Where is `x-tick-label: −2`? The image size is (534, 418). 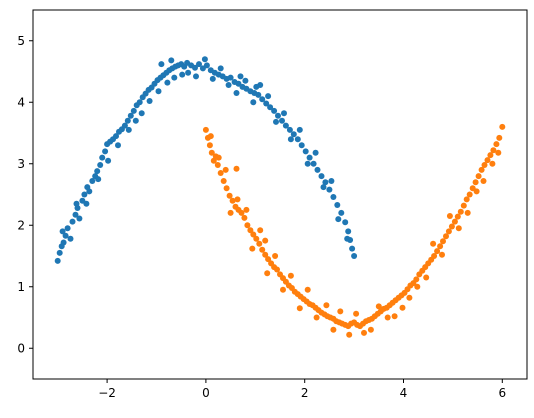
x-tick-label: −2 is located at coordinates (107, 393).